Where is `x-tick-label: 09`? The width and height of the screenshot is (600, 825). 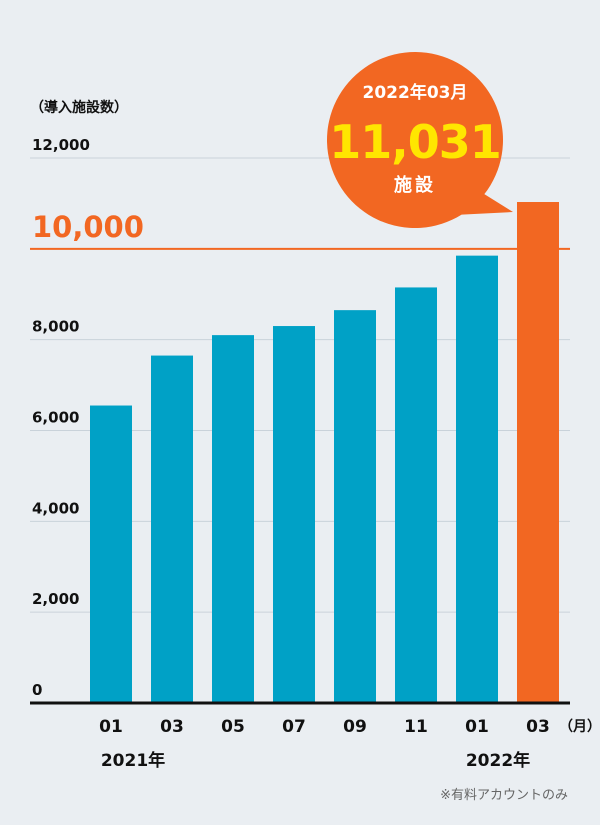
x-tick-label: 09 is located at coordinates (355, 727).